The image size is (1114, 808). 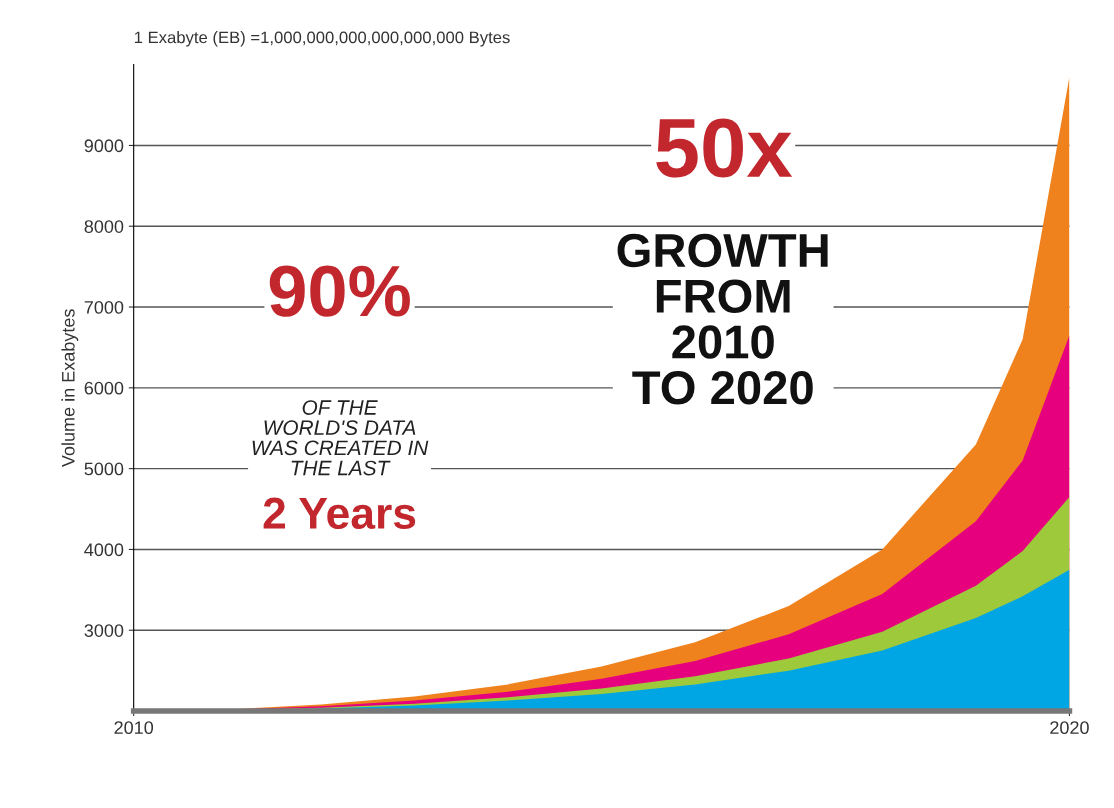 What do you see at coordinates (134, 728) in the screenshot?
I see `x-tick-label: 2010` at bounding box center [134, 728].